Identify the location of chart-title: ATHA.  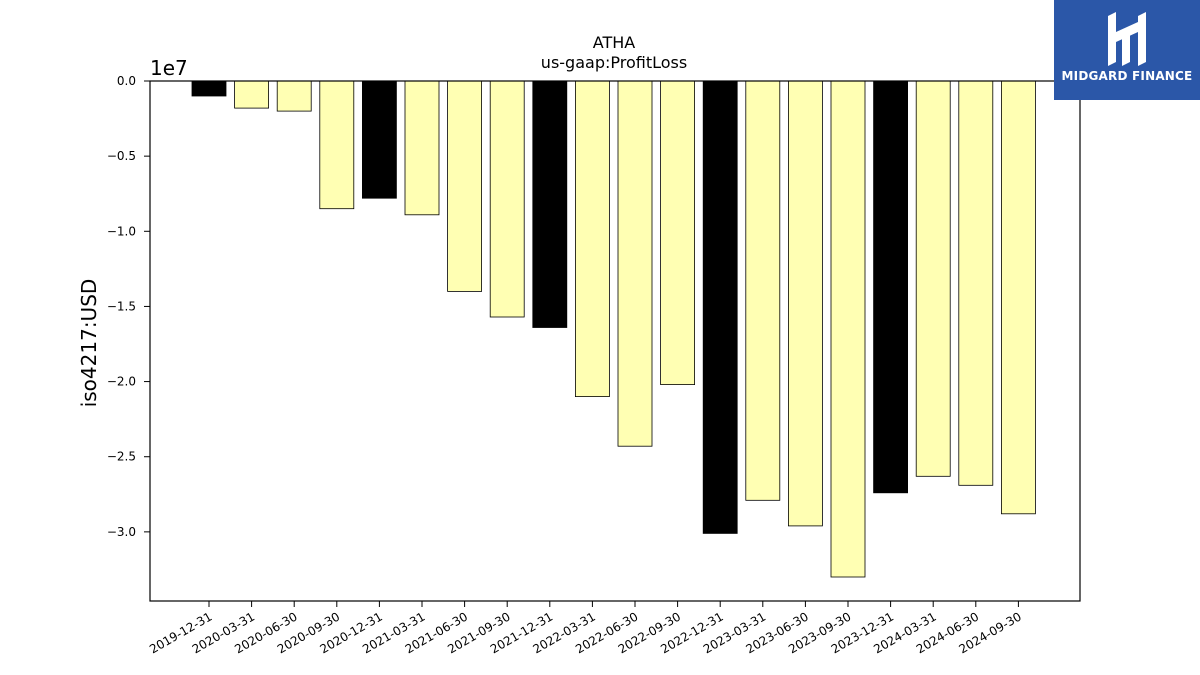
(614, 42).